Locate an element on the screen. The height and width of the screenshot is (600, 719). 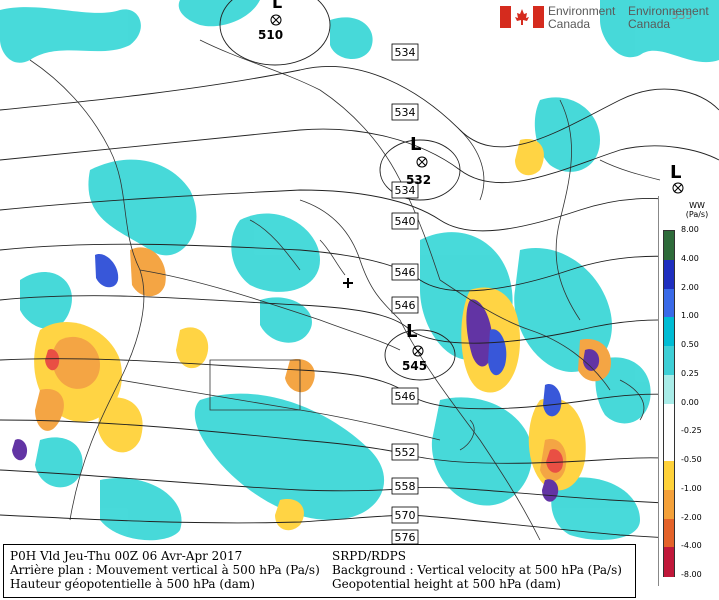
legend-tick-label: -0.25 is located at coordinates (691, 431).